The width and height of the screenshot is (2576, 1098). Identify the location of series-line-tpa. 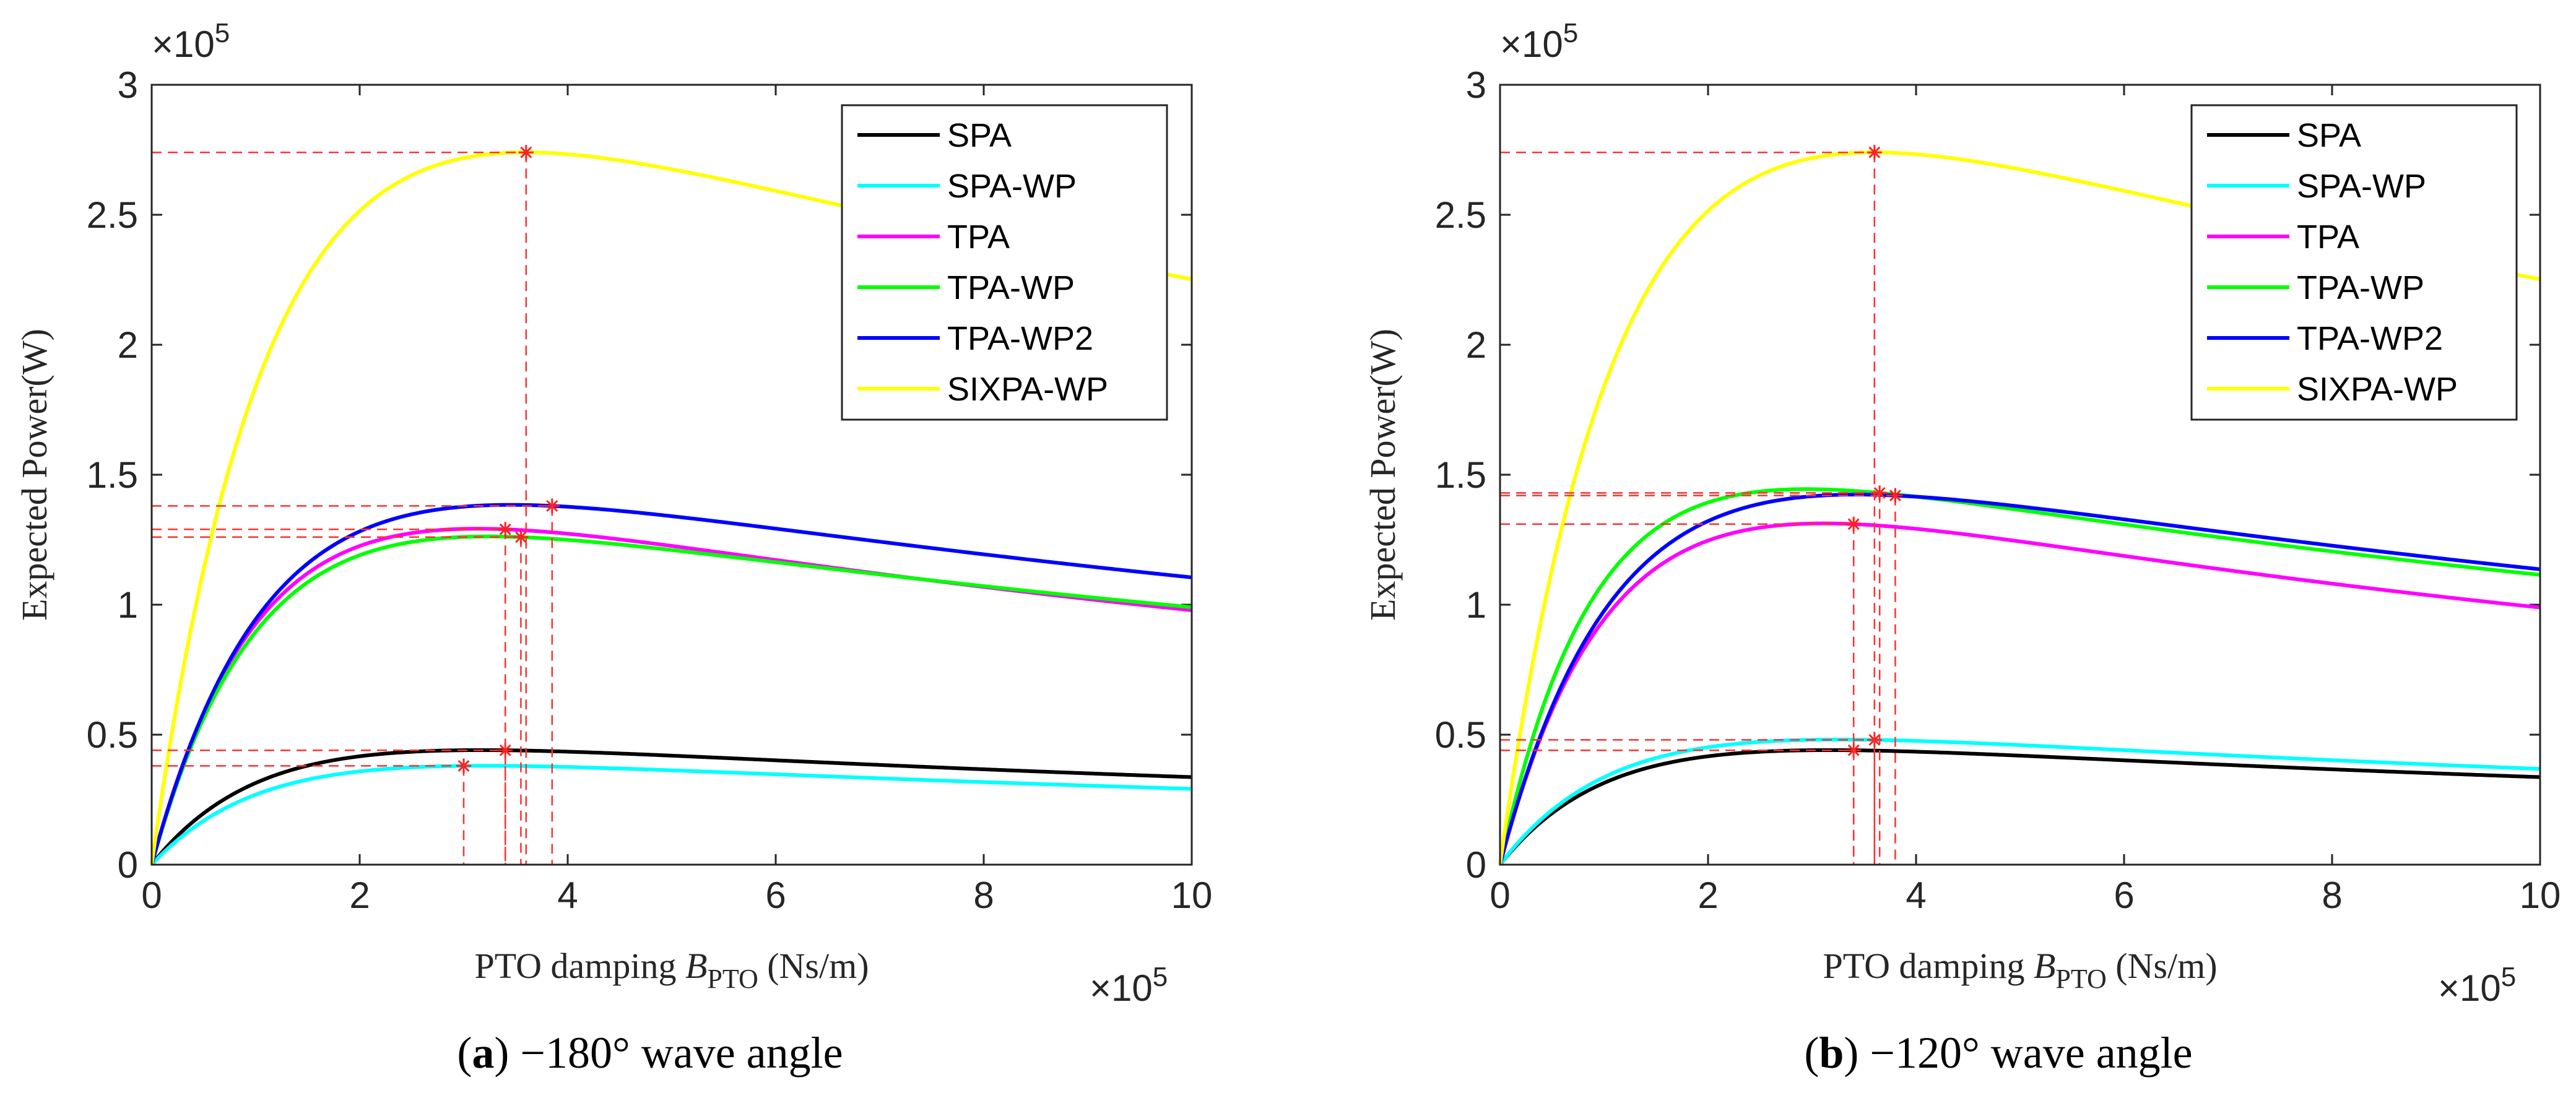
(2019, 693).